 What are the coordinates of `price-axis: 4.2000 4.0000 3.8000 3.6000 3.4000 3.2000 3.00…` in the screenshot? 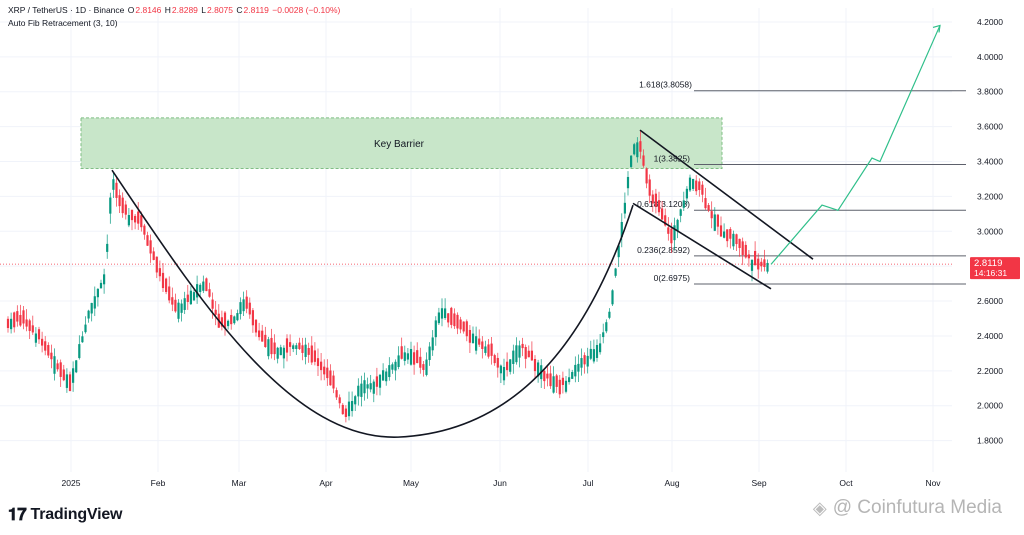 It's located at (990, 231).